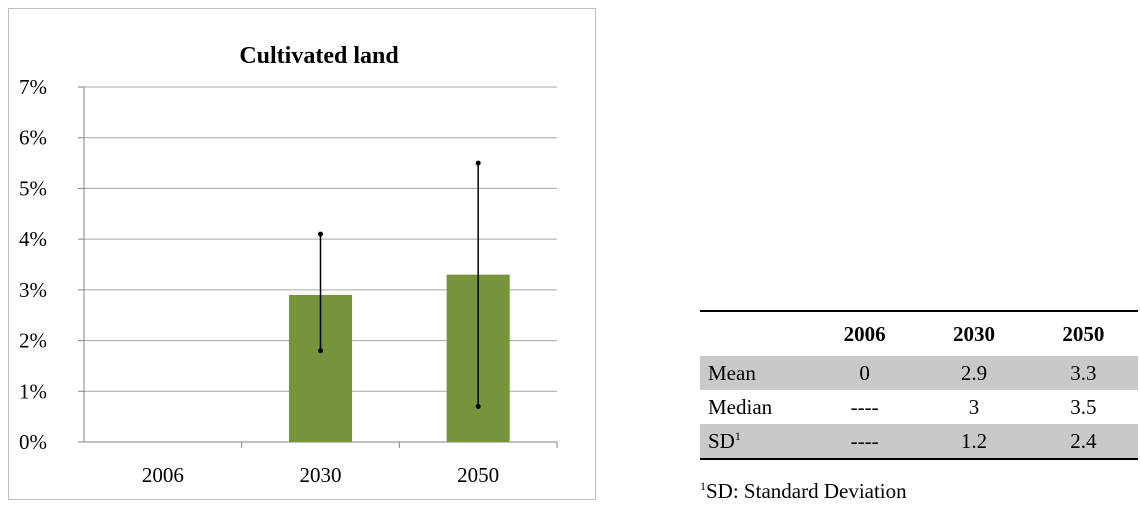 The width and height of the screenshot is (1140, 509). I want to click on table-cell: 2.4, so click(1083, 440).